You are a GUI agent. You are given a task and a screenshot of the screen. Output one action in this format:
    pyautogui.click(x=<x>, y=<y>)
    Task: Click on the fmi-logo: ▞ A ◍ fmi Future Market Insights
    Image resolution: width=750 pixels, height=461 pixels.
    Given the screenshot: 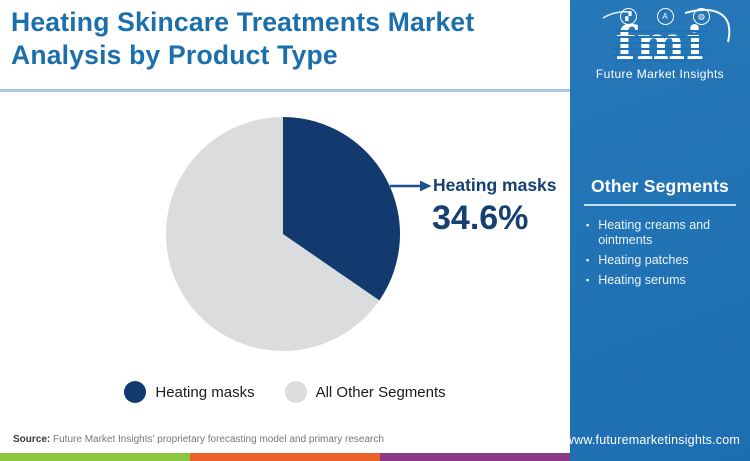 What is the action you would take?
    pyautogui.click(x=660, y=50)
    